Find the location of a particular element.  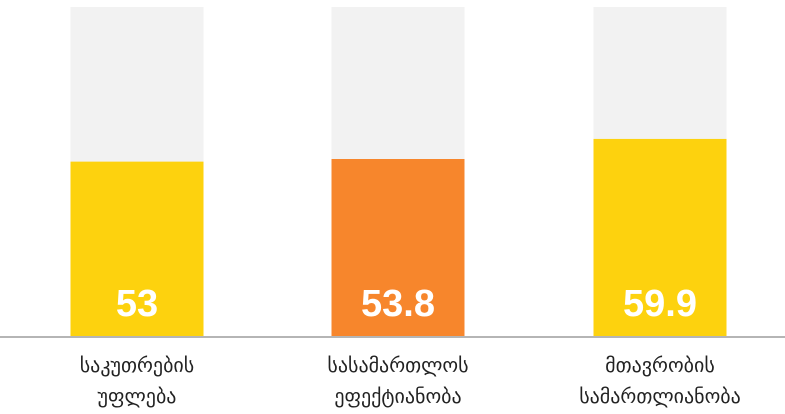

value-labels: 53 53.8 59.9 is located at coordinates (406, 304).